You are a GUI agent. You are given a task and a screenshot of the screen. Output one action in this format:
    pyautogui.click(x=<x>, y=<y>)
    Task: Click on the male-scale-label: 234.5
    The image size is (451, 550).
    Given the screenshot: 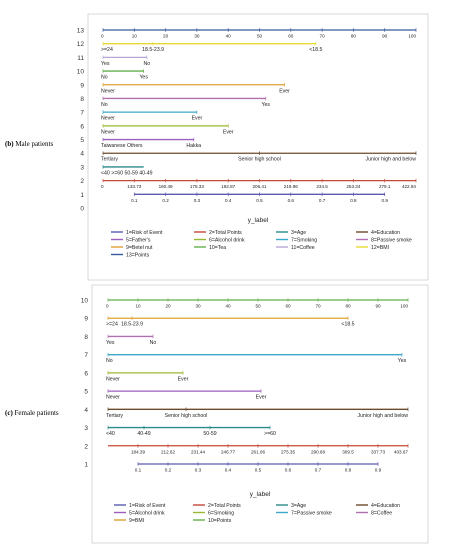 What is the action you would take?
    pyautogui.click(x=322, y=186)
    